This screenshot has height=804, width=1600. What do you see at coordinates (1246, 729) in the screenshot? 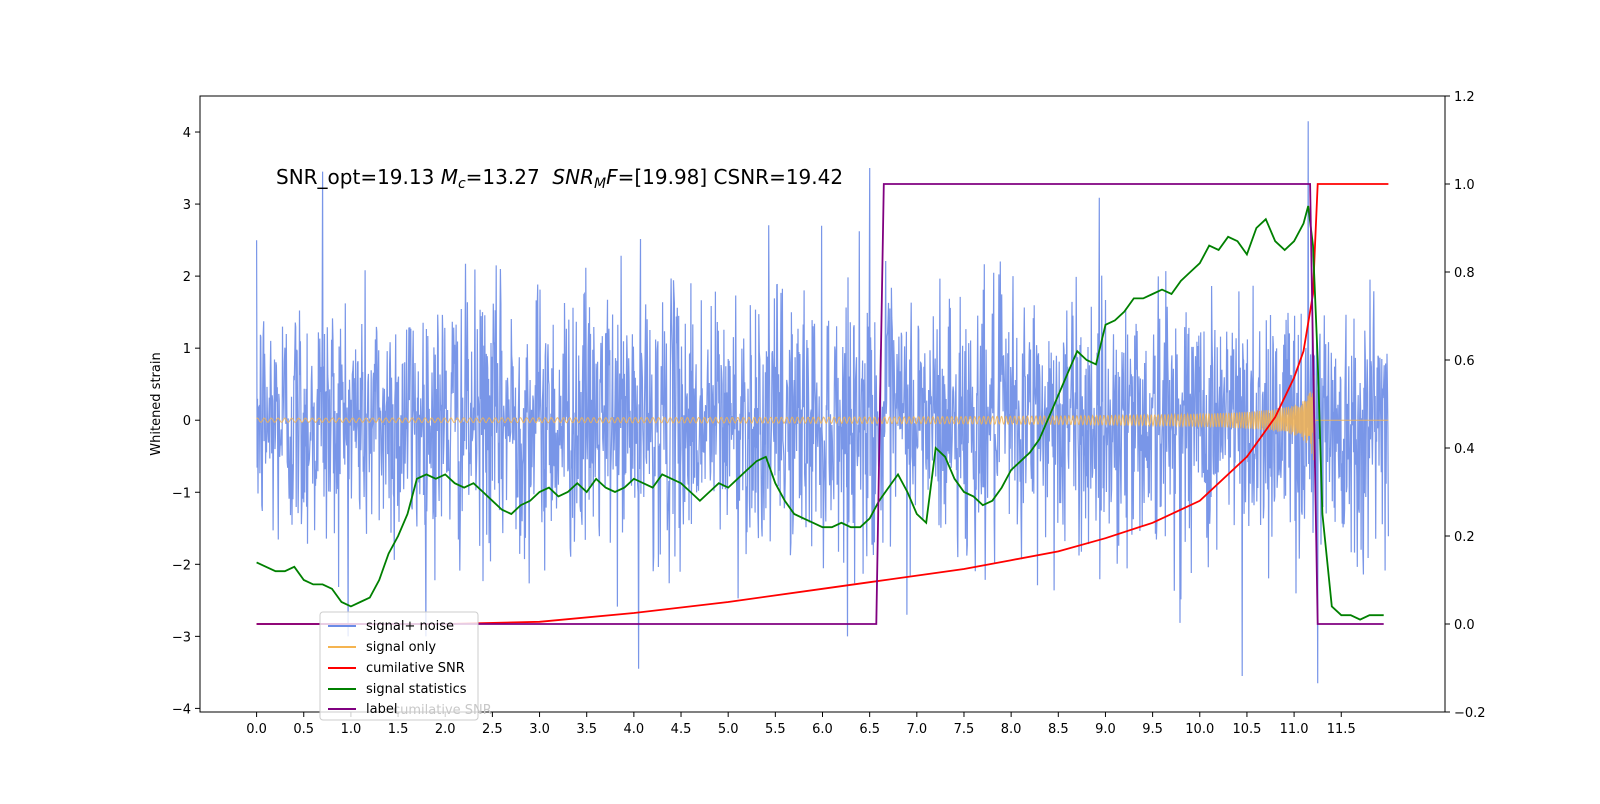
I see `x-tick-label: 10.5` at bounding box center [1246, 729].